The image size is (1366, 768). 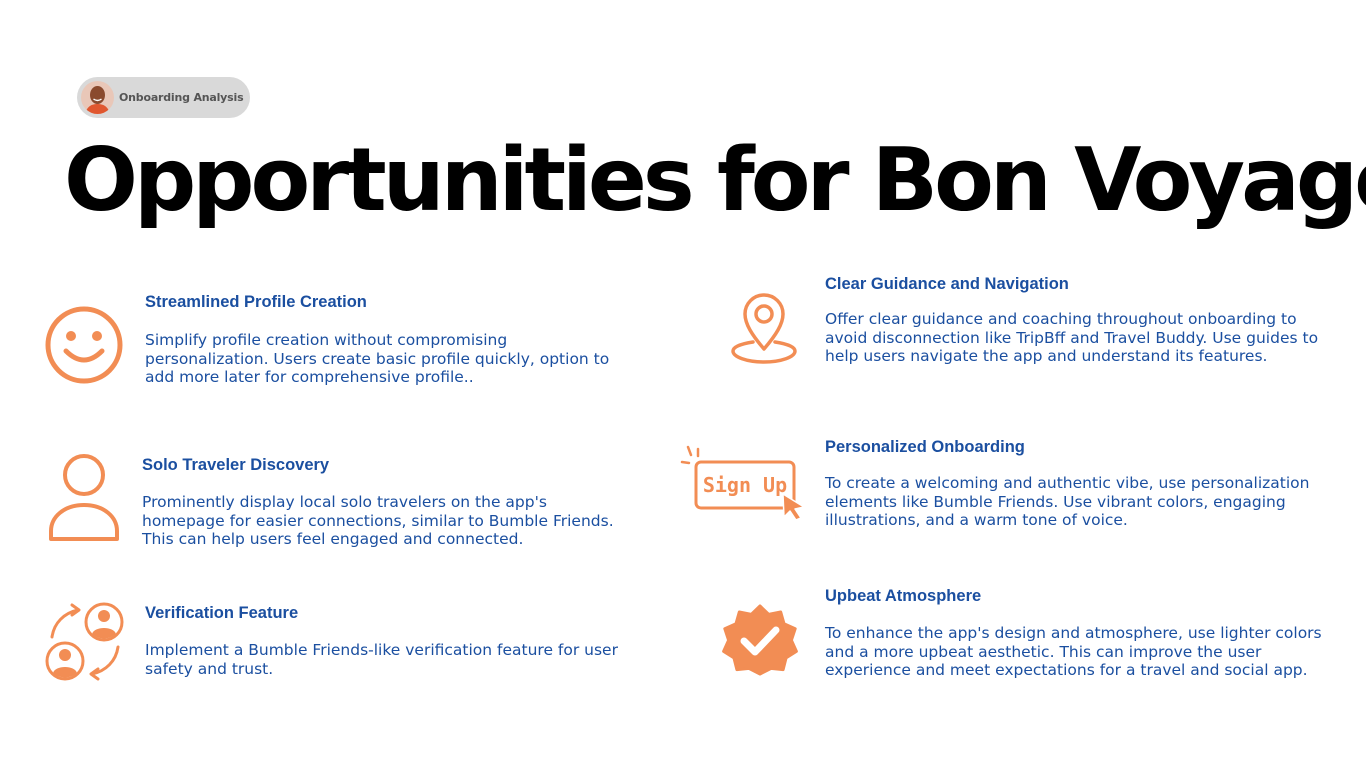 I want to click on onboarding-analysis-badge: Onboarding Analysis, so click(x=163, y=97).